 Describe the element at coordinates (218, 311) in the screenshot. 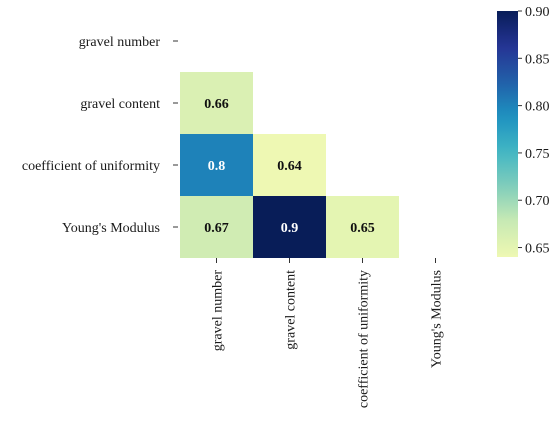

I see `x-tick-label-0: gravel number` at that location.